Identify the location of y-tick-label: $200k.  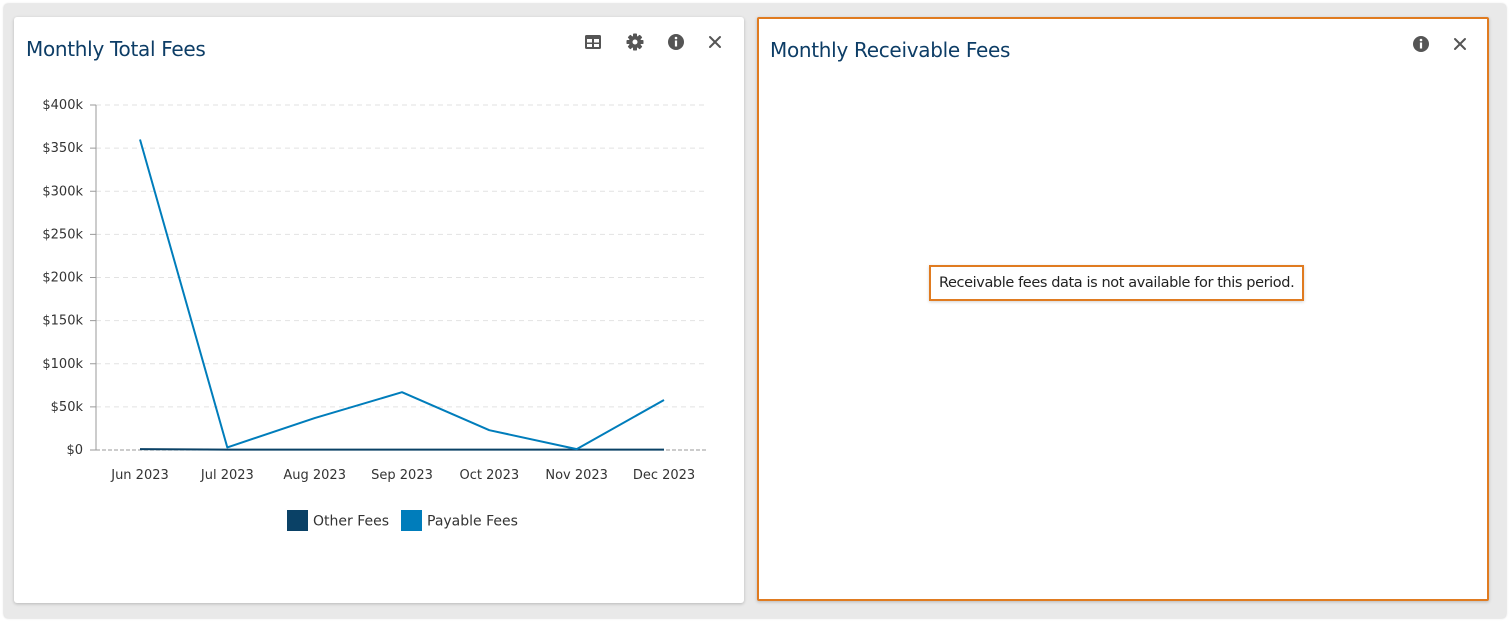
(62, 278).